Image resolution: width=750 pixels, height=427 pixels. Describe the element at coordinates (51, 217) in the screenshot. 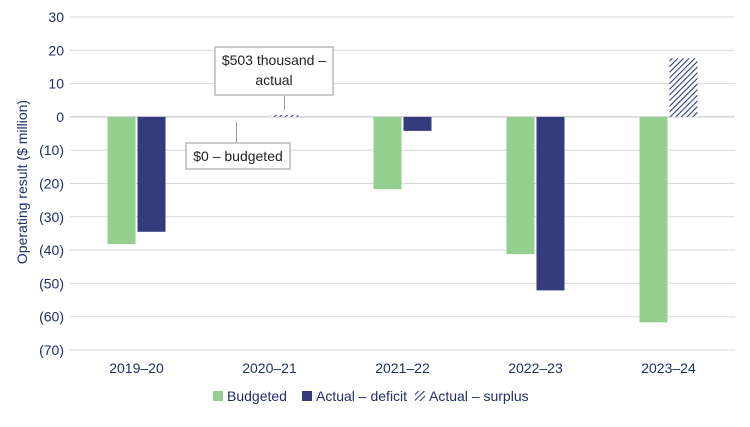

I see `y-tick-label: (30)` at that location.